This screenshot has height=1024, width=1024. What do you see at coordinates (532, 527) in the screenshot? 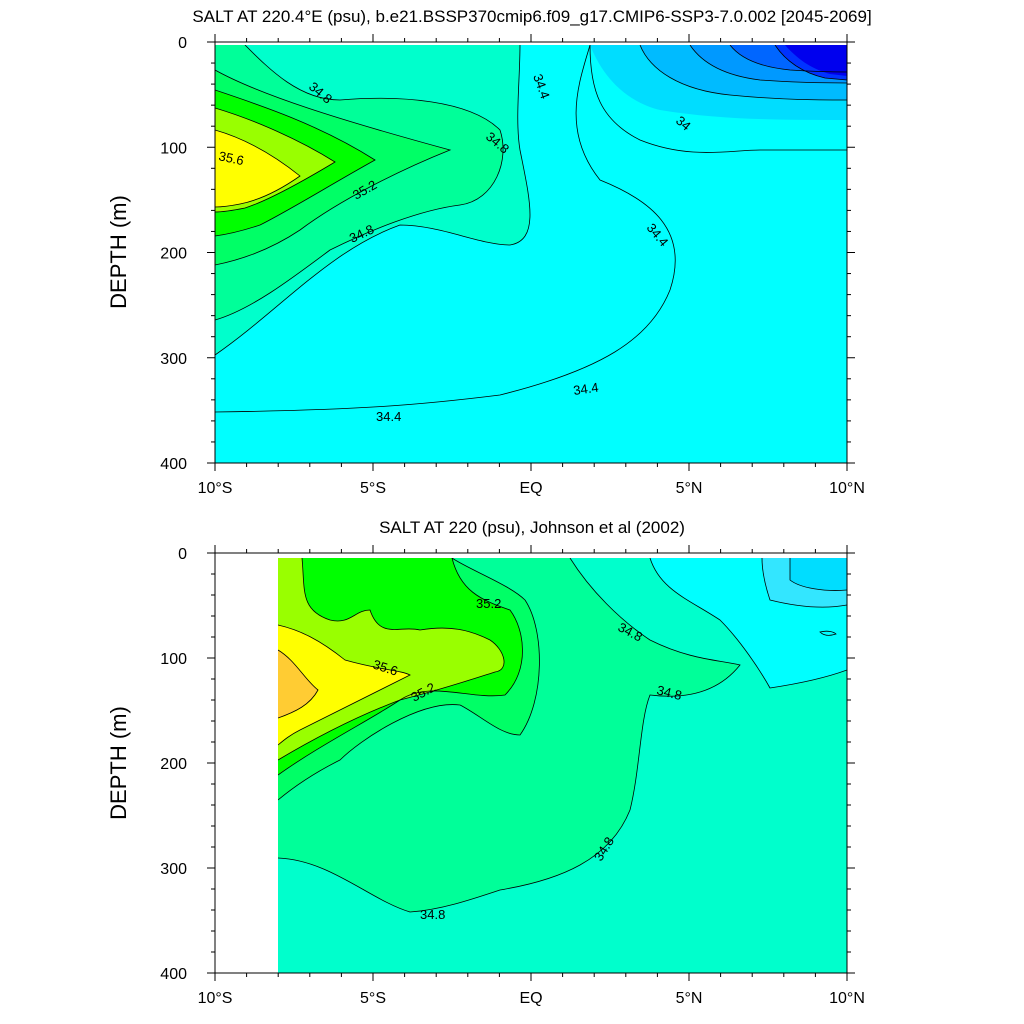
I see `bottom-panel-title: SALT AT 220 (psu), Johnson et al (2002)` at bounding box center [532, 527].